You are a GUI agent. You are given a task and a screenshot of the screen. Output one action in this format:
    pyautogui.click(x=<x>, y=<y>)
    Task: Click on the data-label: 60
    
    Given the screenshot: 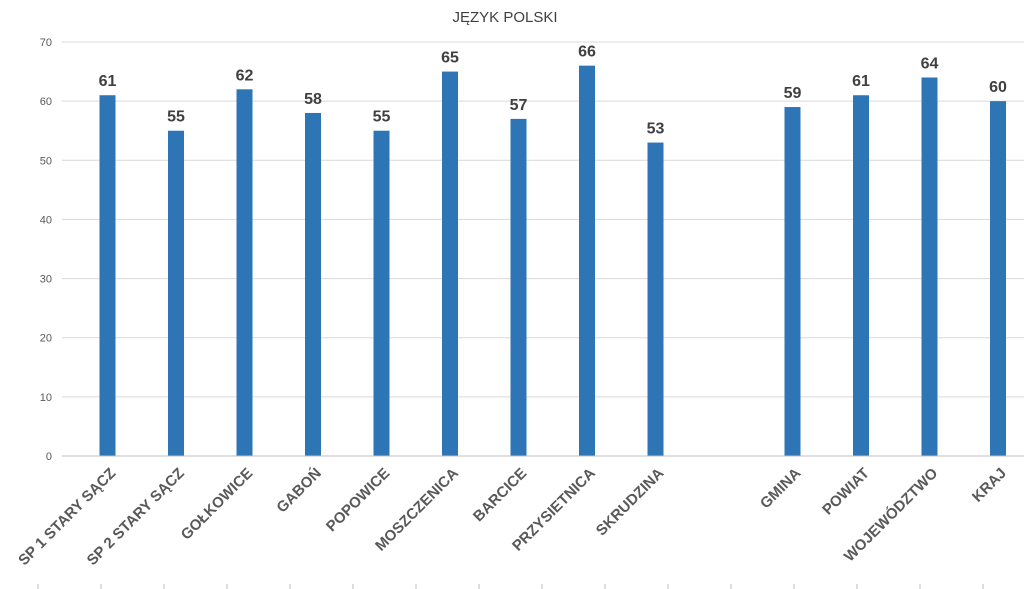 What is the action you would take?
    pyautogui.click(x=998, y=87)
    